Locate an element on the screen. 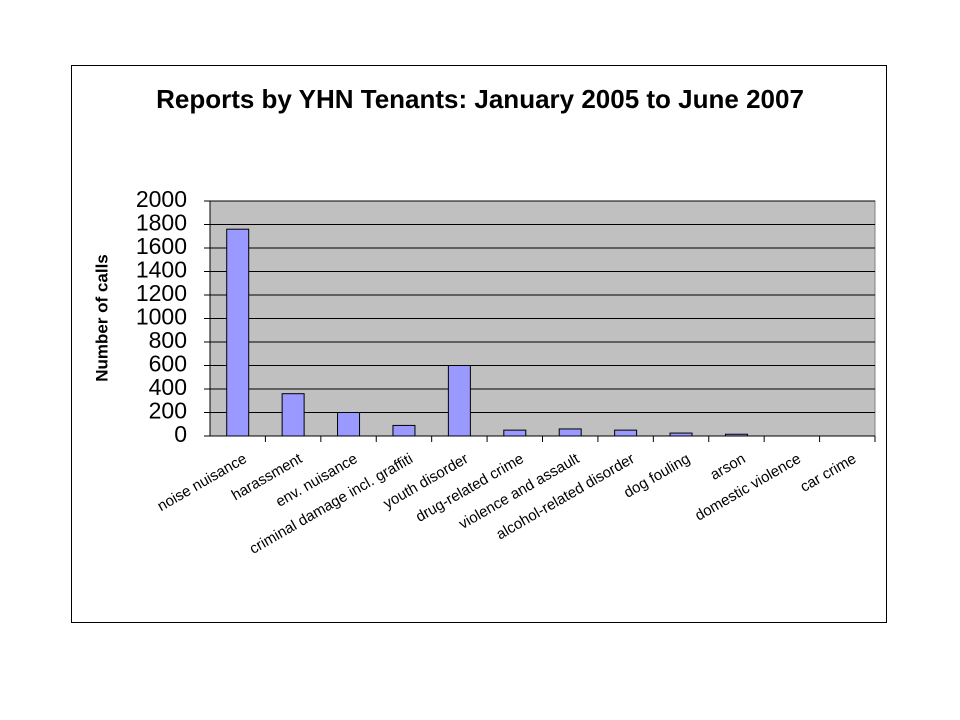 This screenshot has width=960, height=720. y-tick-label: 1200 is located at coordinates (161, 293).